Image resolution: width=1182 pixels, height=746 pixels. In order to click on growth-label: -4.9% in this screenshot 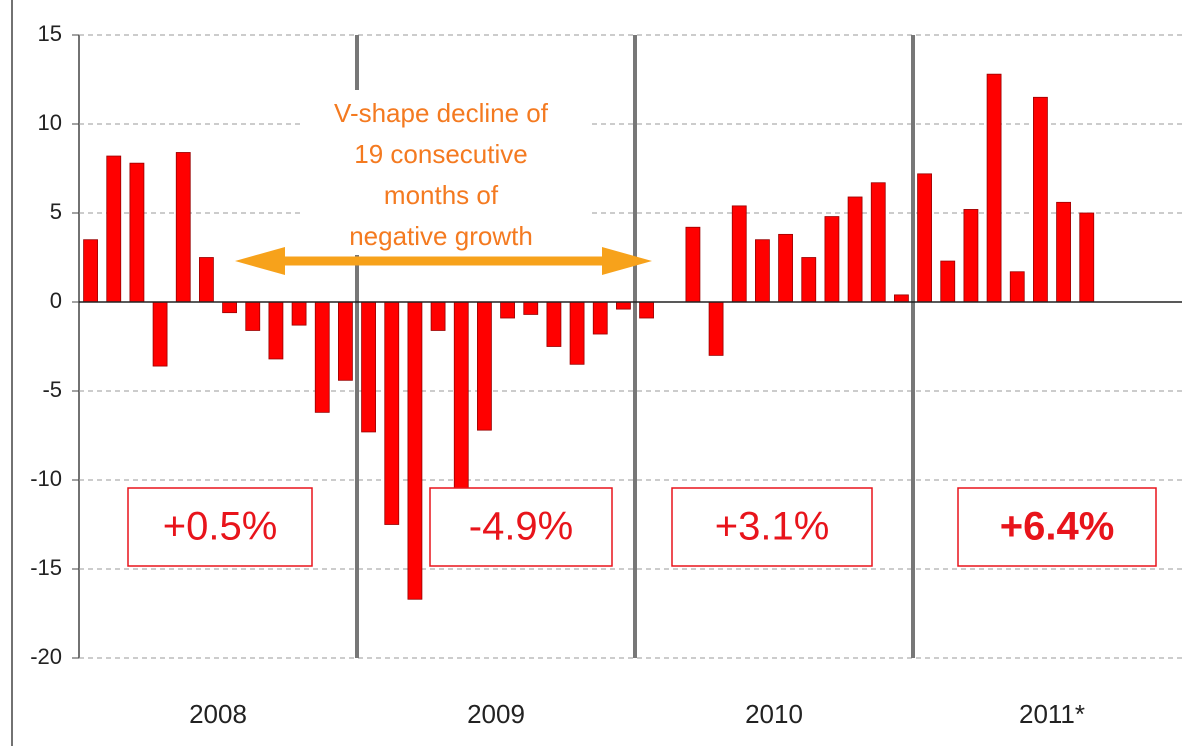, I will do `click(521, 527)`.